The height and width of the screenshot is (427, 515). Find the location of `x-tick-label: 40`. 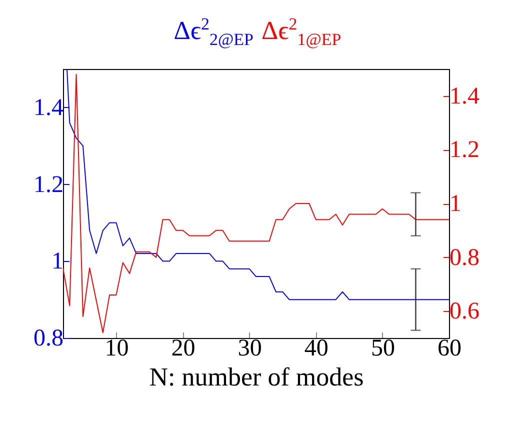

x-tick-label: 40 is located at coordinates (316, 349).